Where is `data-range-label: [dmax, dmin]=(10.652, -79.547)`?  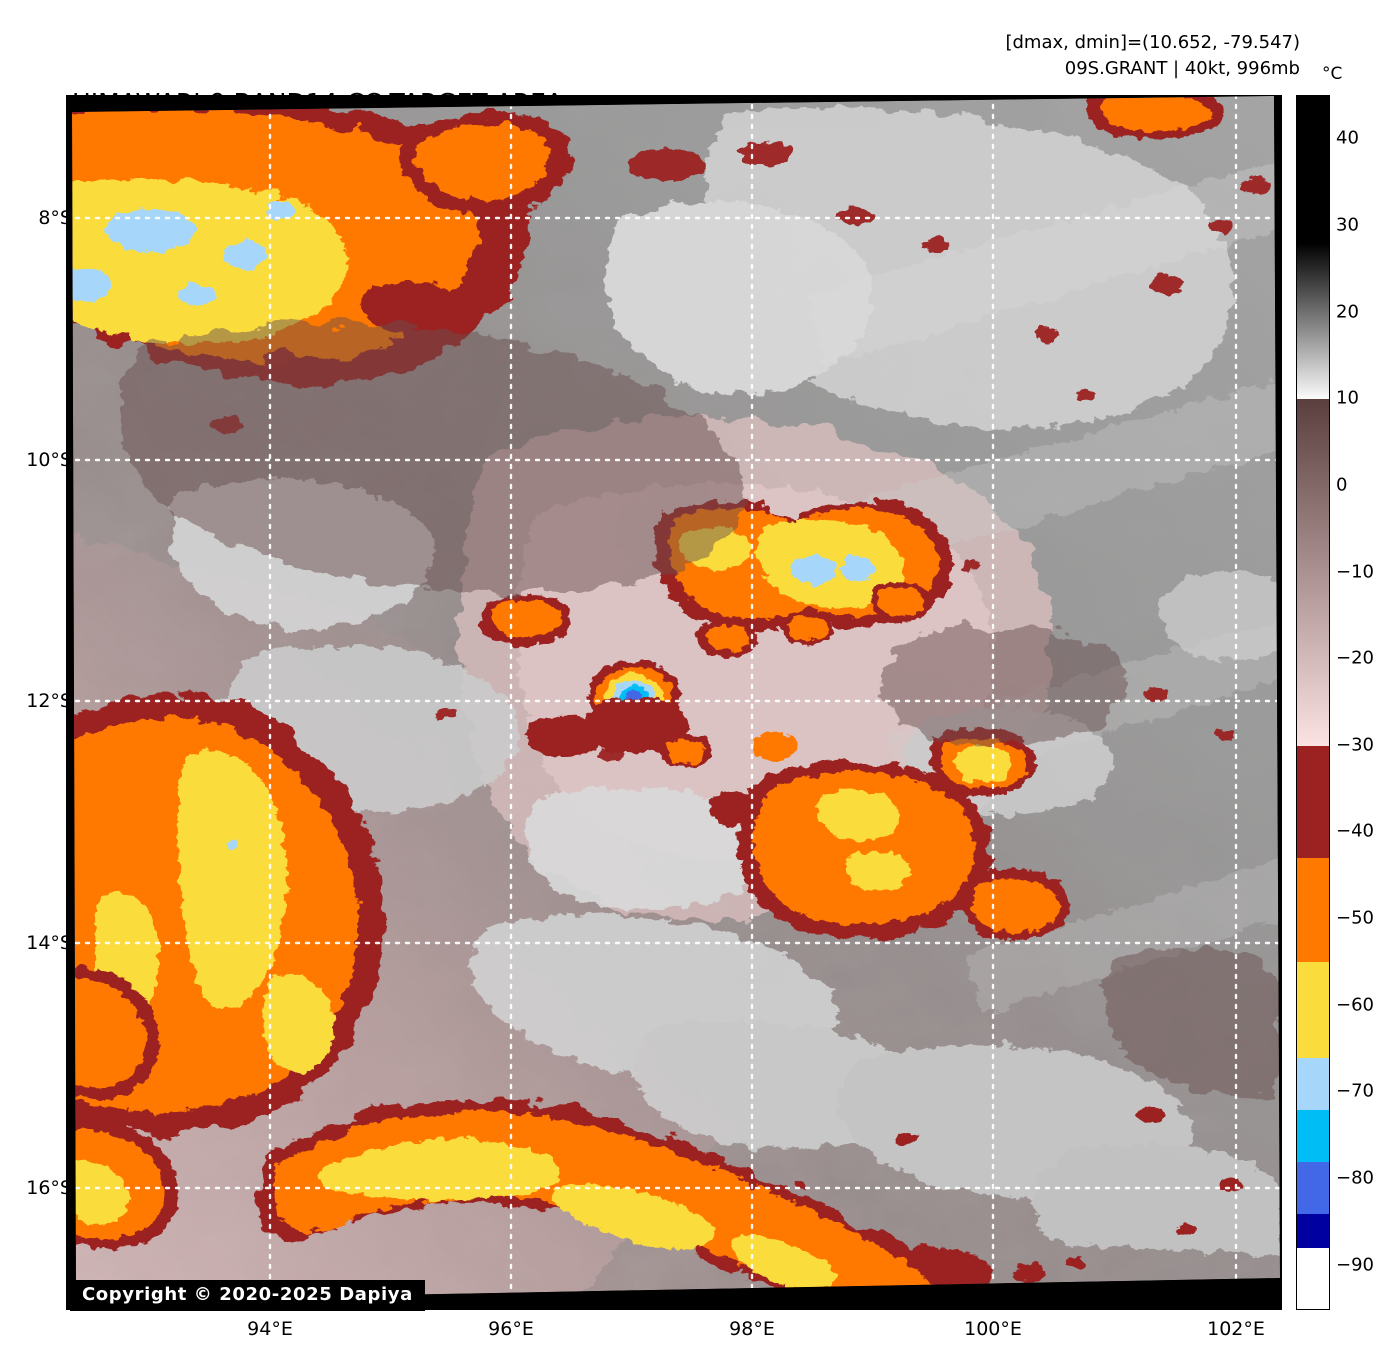 data-range-label: [dmax, dmin]=(10.652, -79.547) is located at coordinates (1152, 42).